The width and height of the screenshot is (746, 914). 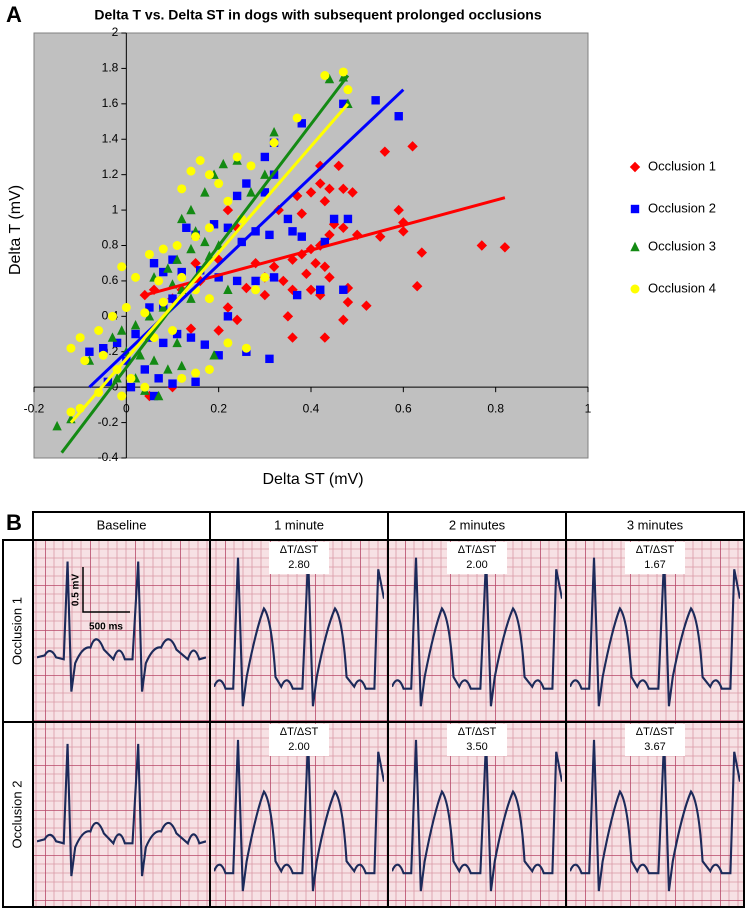 What do you see at coordinates (246, 238) in the screenshot?
I see `trendline` at bounding box center [246, 238].